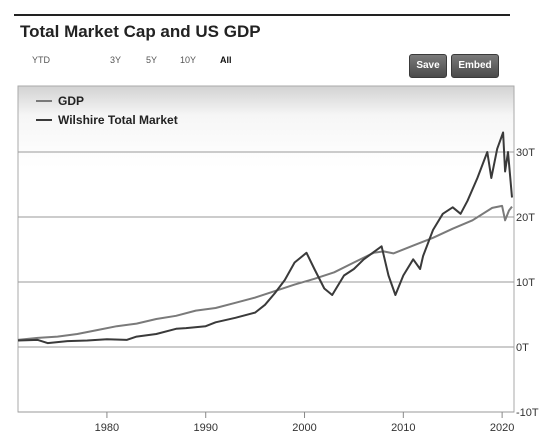  What do you see at coordinates (502, 428) in the screenshot?
I see `x-tick-label: 2020` at bounding box center [502, 428].